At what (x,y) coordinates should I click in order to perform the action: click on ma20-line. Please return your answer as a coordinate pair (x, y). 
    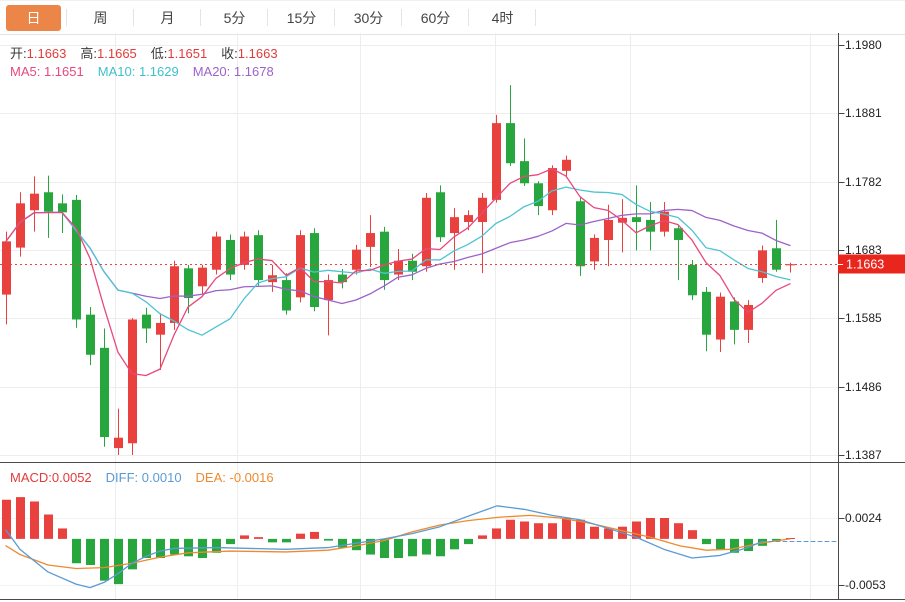
    Looking at the image, I should click on (398, 256).